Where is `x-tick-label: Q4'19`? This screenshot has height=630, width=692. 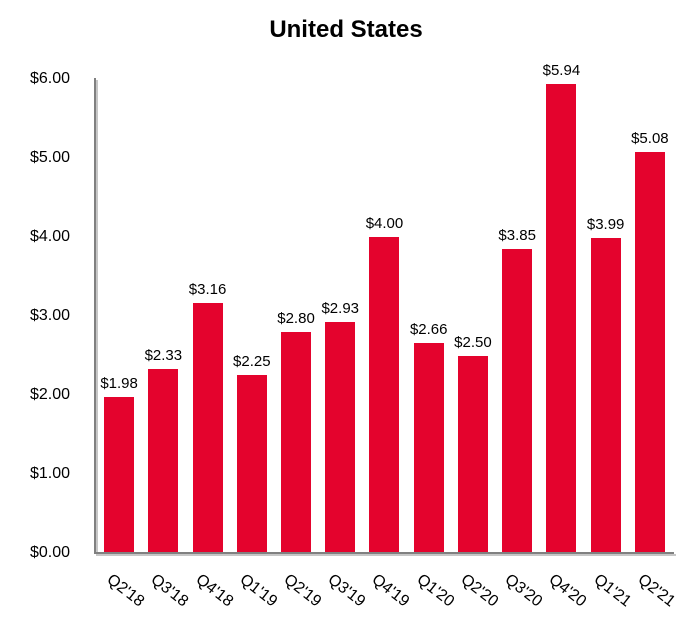
x-tick-label: Q4'19 is located at coordinates (391, 591).